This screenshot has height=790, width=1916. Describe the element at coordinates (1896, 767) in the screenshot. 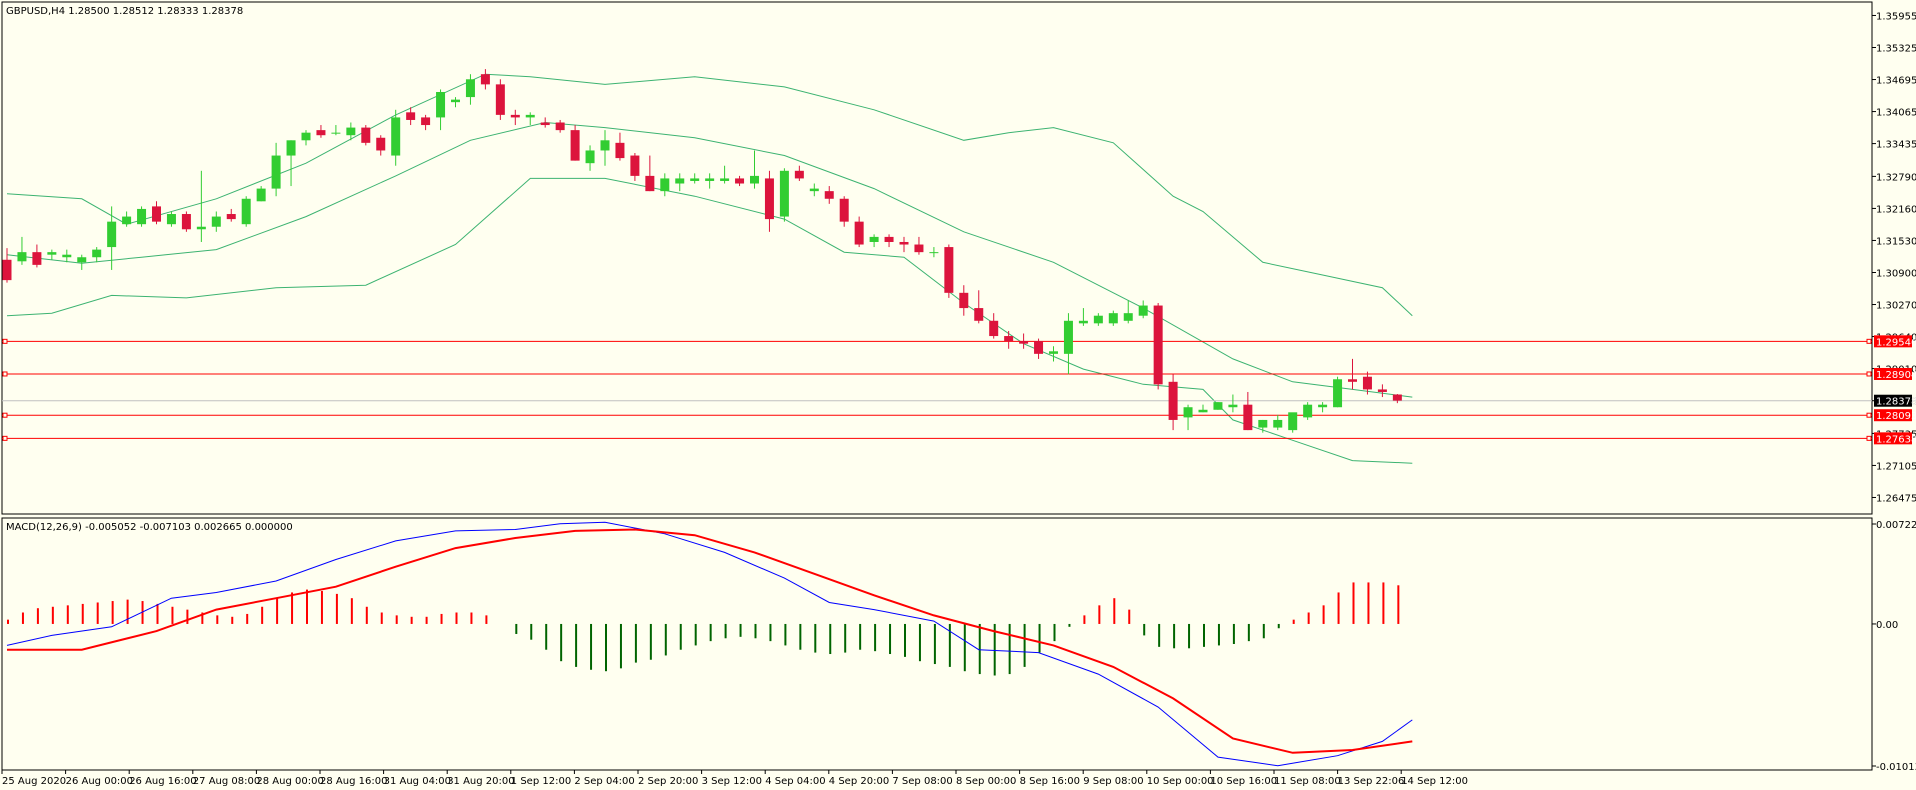

I see `macd-y-tick-label: -0.010138` at that location.